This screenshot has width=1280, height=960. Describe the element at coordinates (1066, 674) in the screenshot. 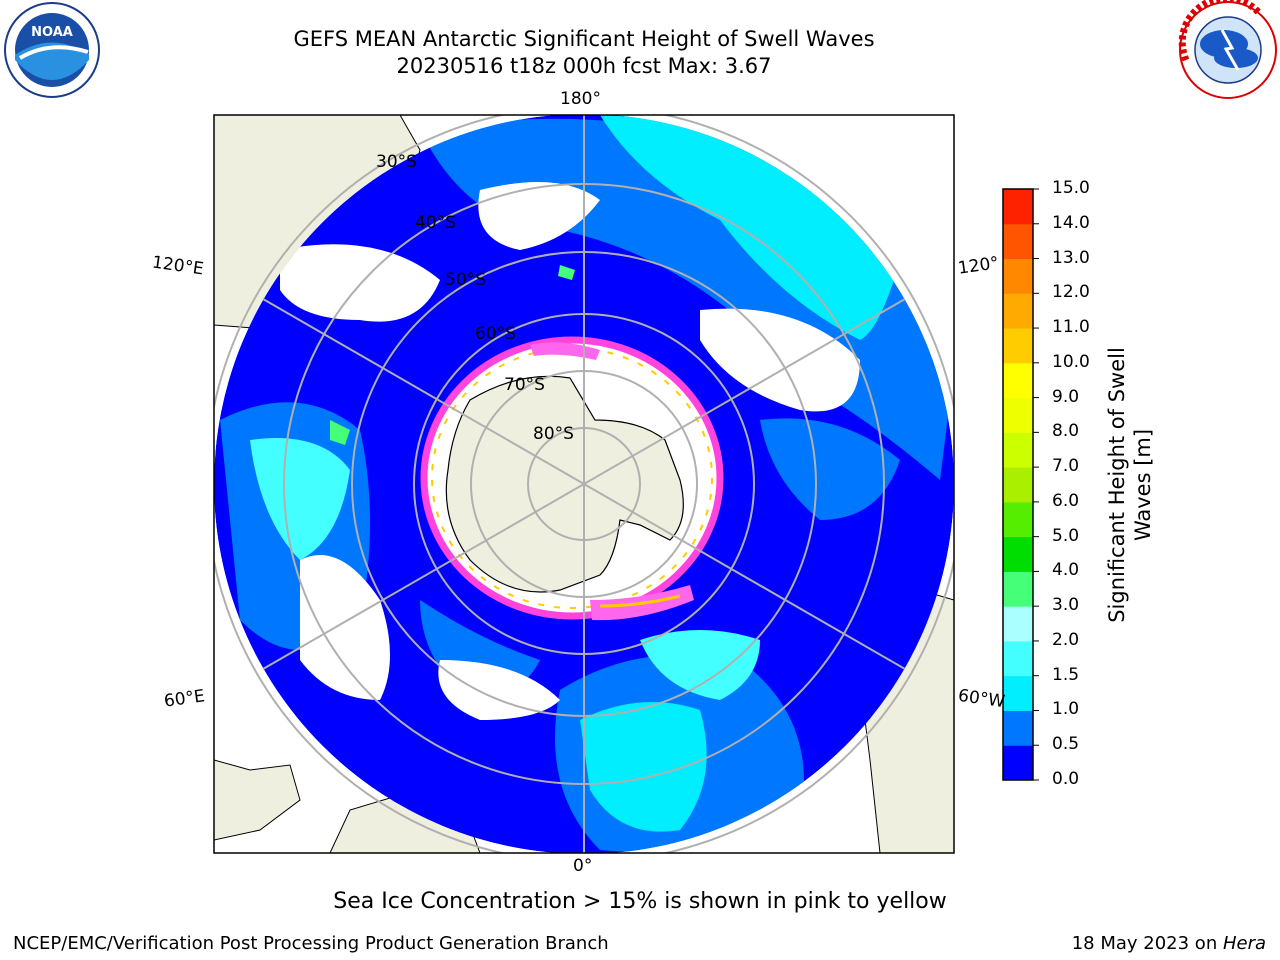

I see `colorbar-tick-label: 1.5` at that location.